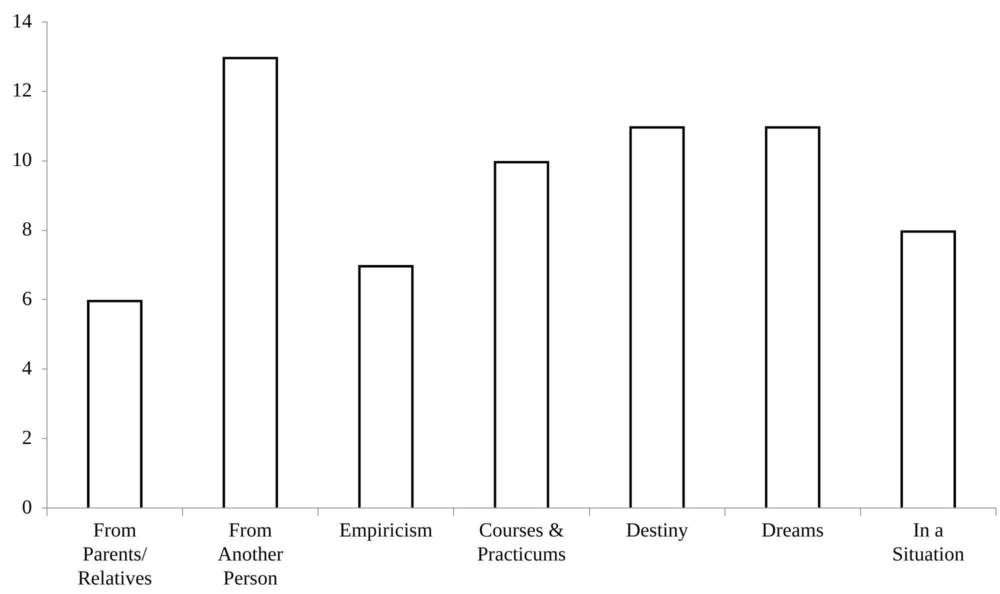  I want to click on x-tick-label: Dreams, so click(793, 530).